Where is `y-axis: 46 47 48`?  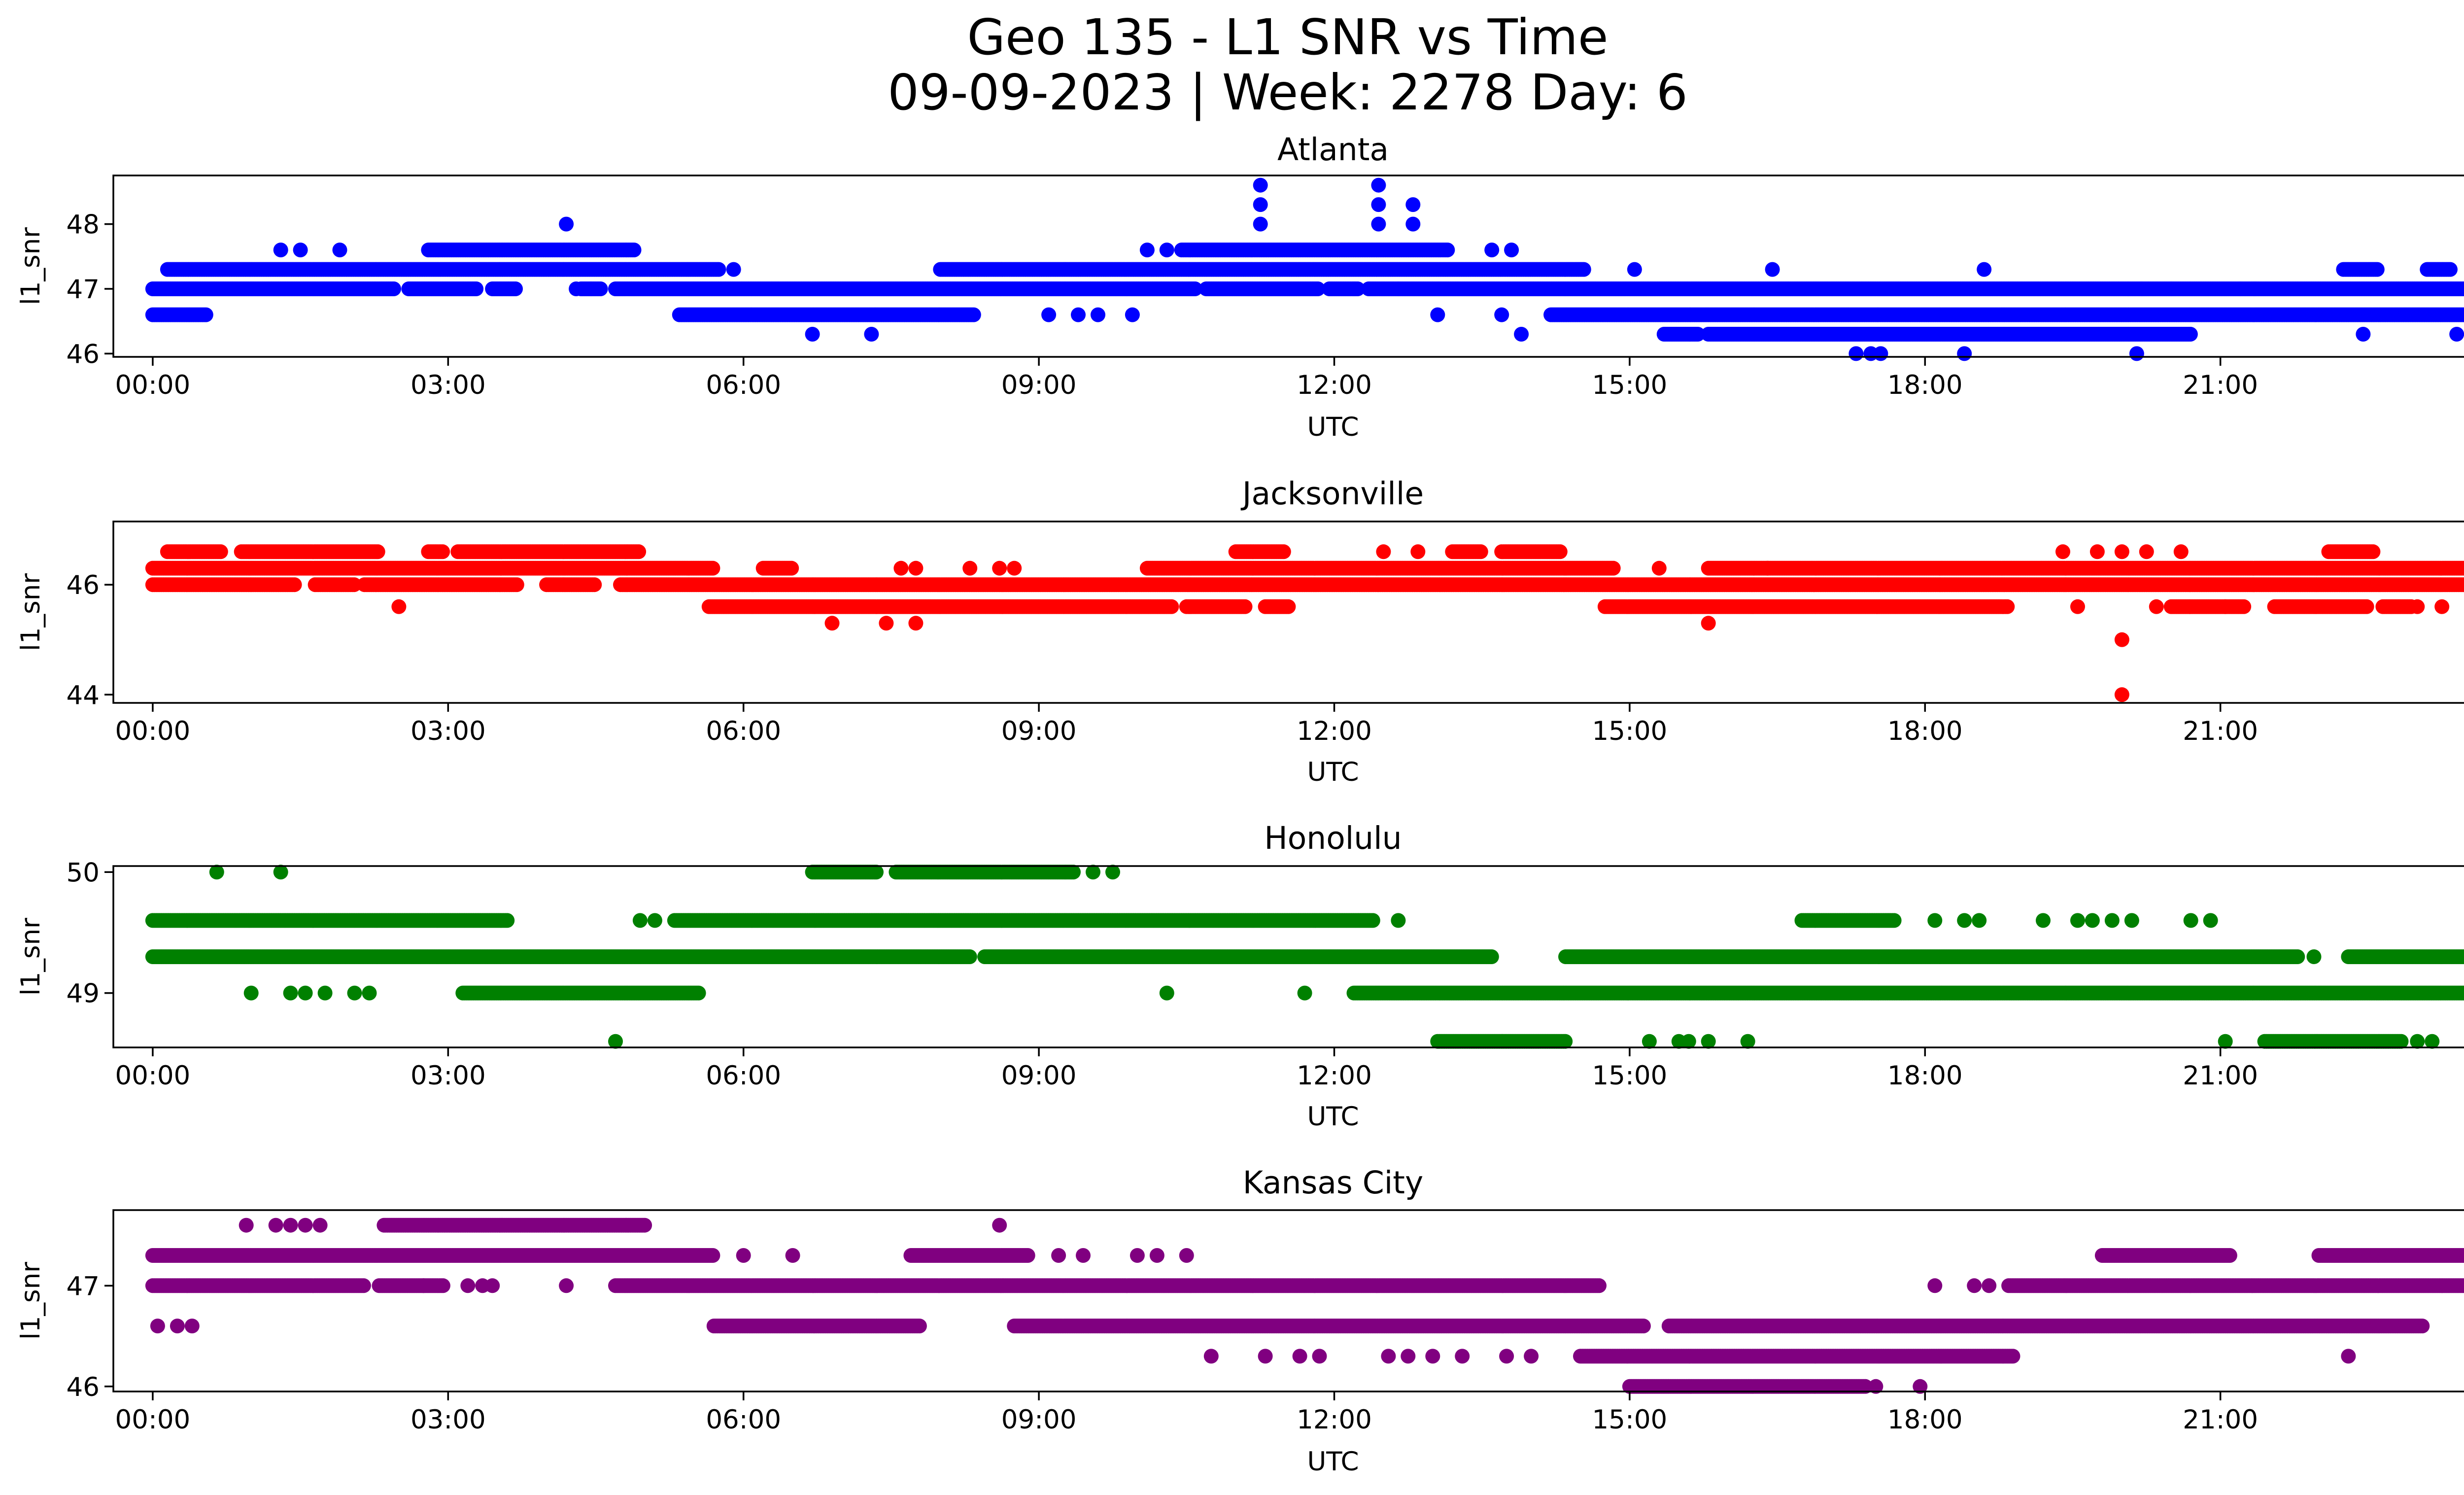 y-axis: 46 47 48 is located at coordinates (90, 289).